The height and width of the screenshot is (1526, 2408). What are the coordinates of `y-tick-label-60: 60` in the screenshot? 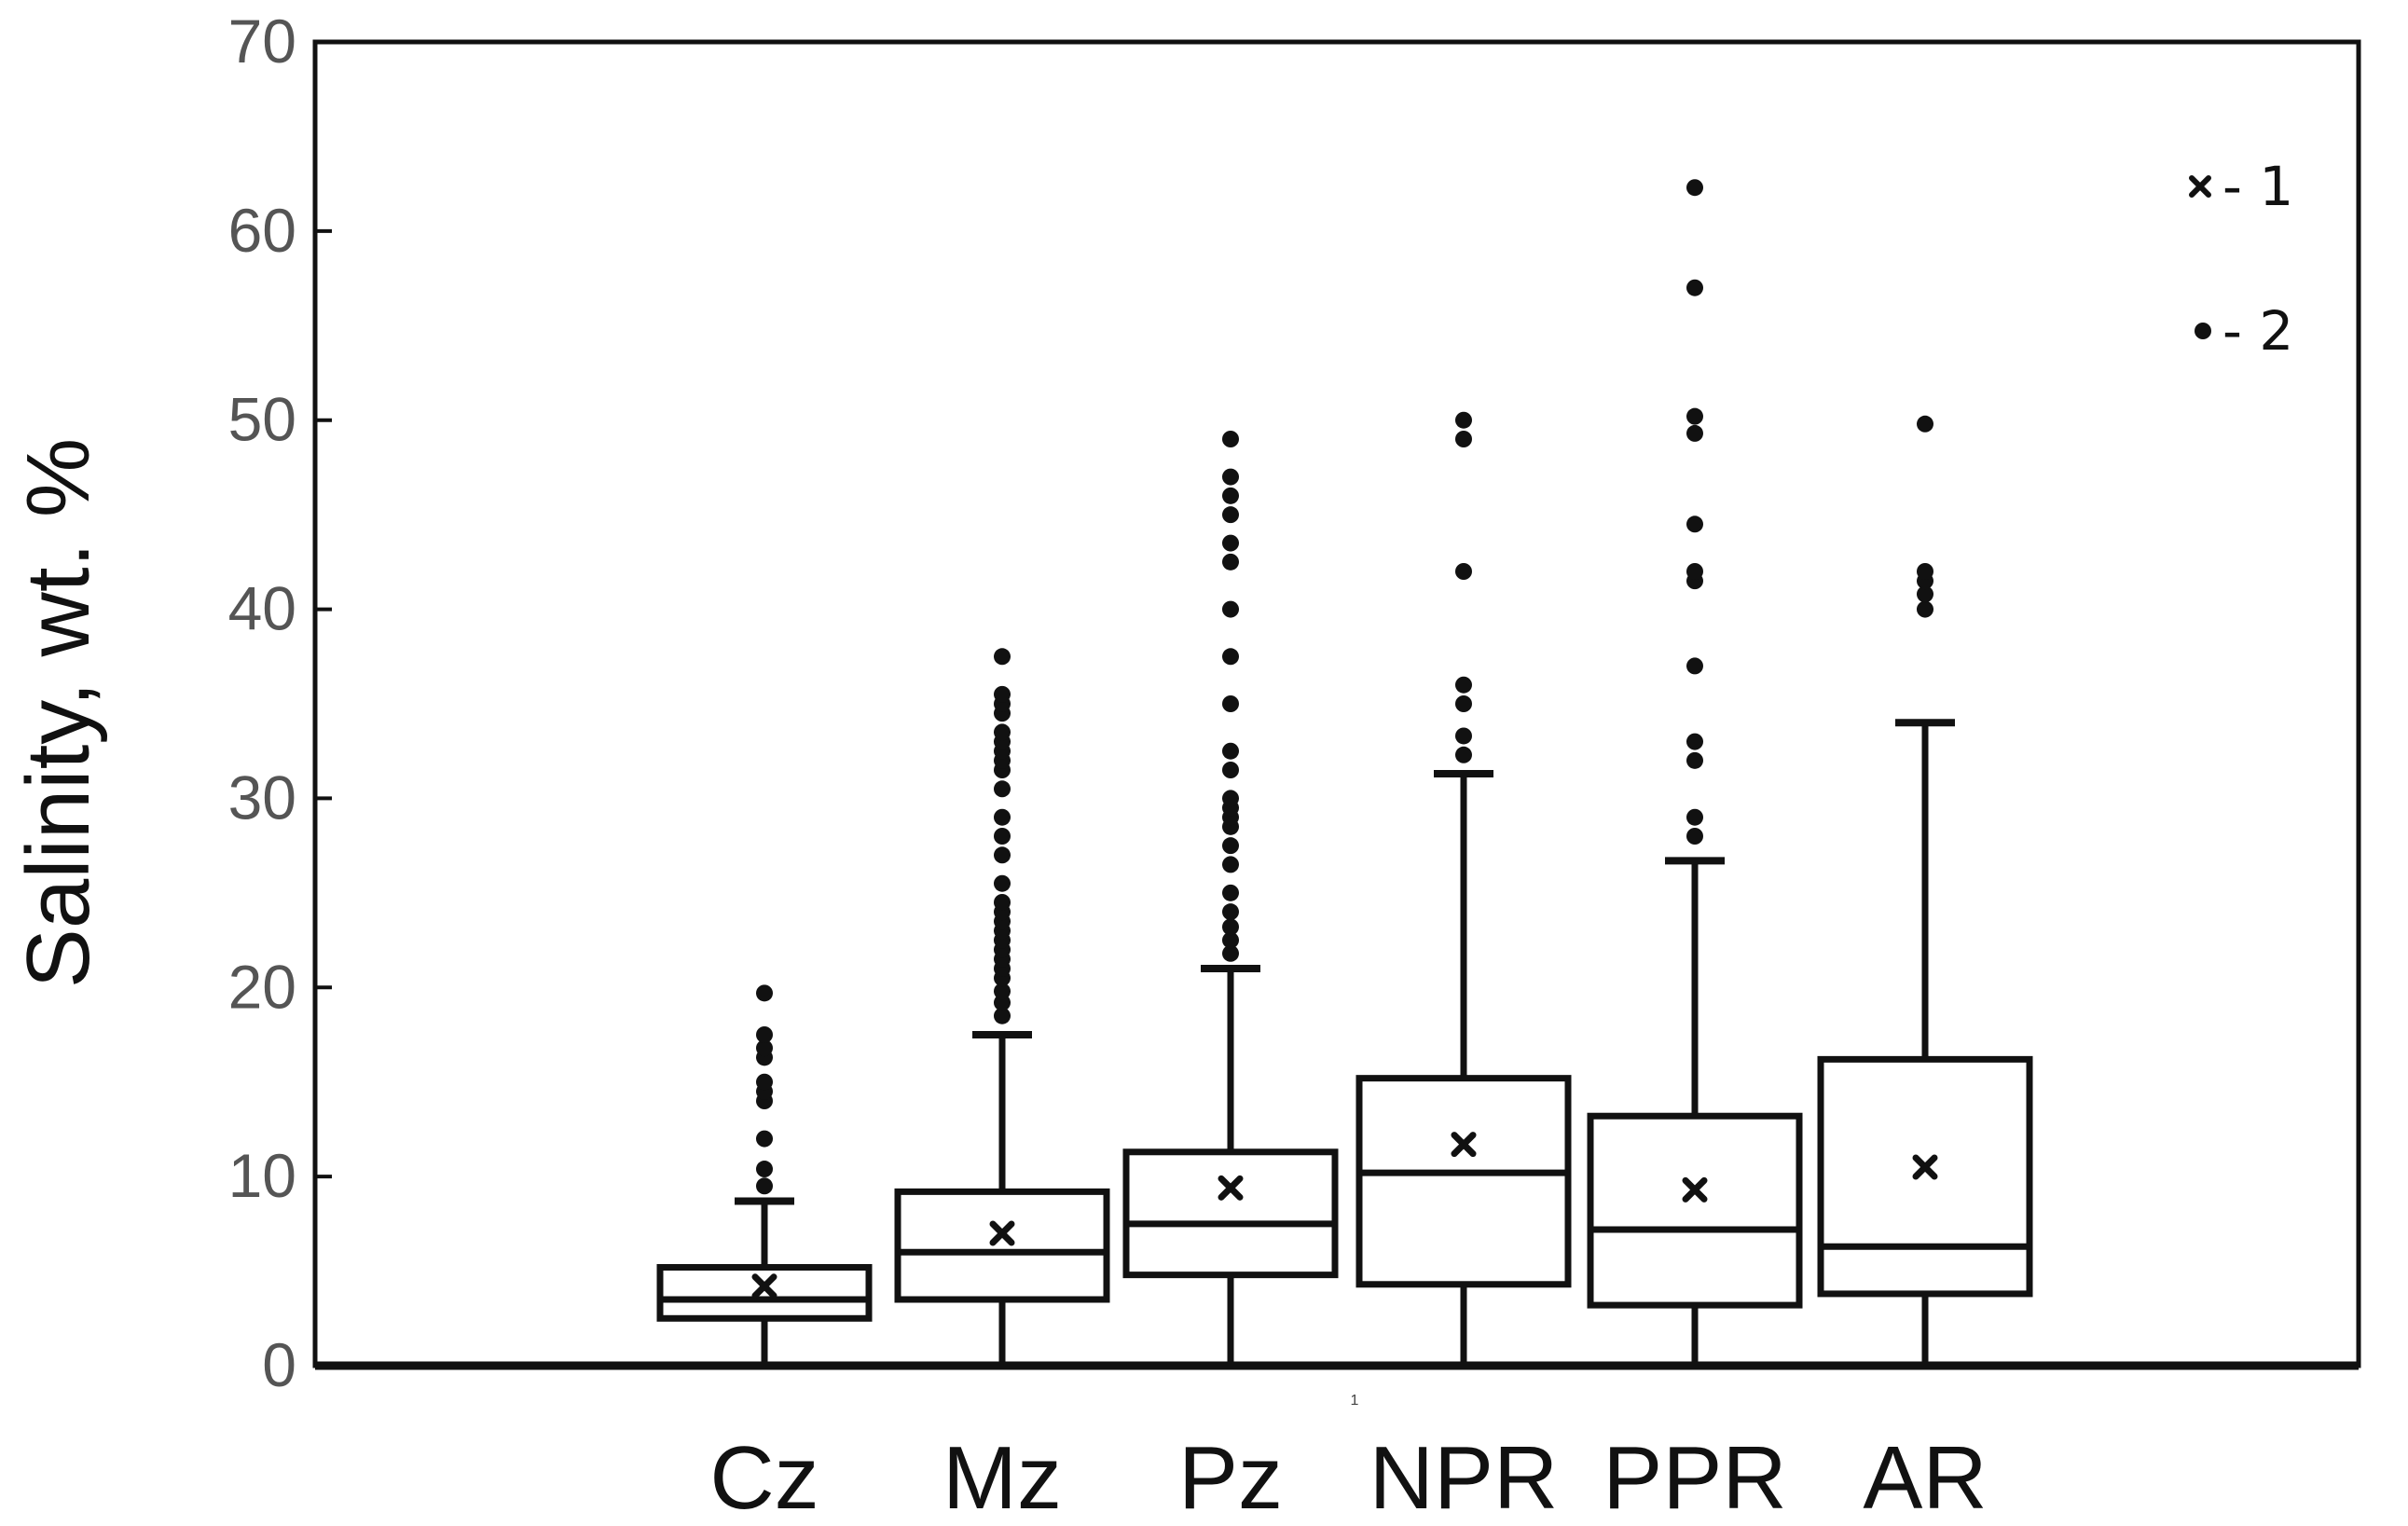 It's located at (262, 230).